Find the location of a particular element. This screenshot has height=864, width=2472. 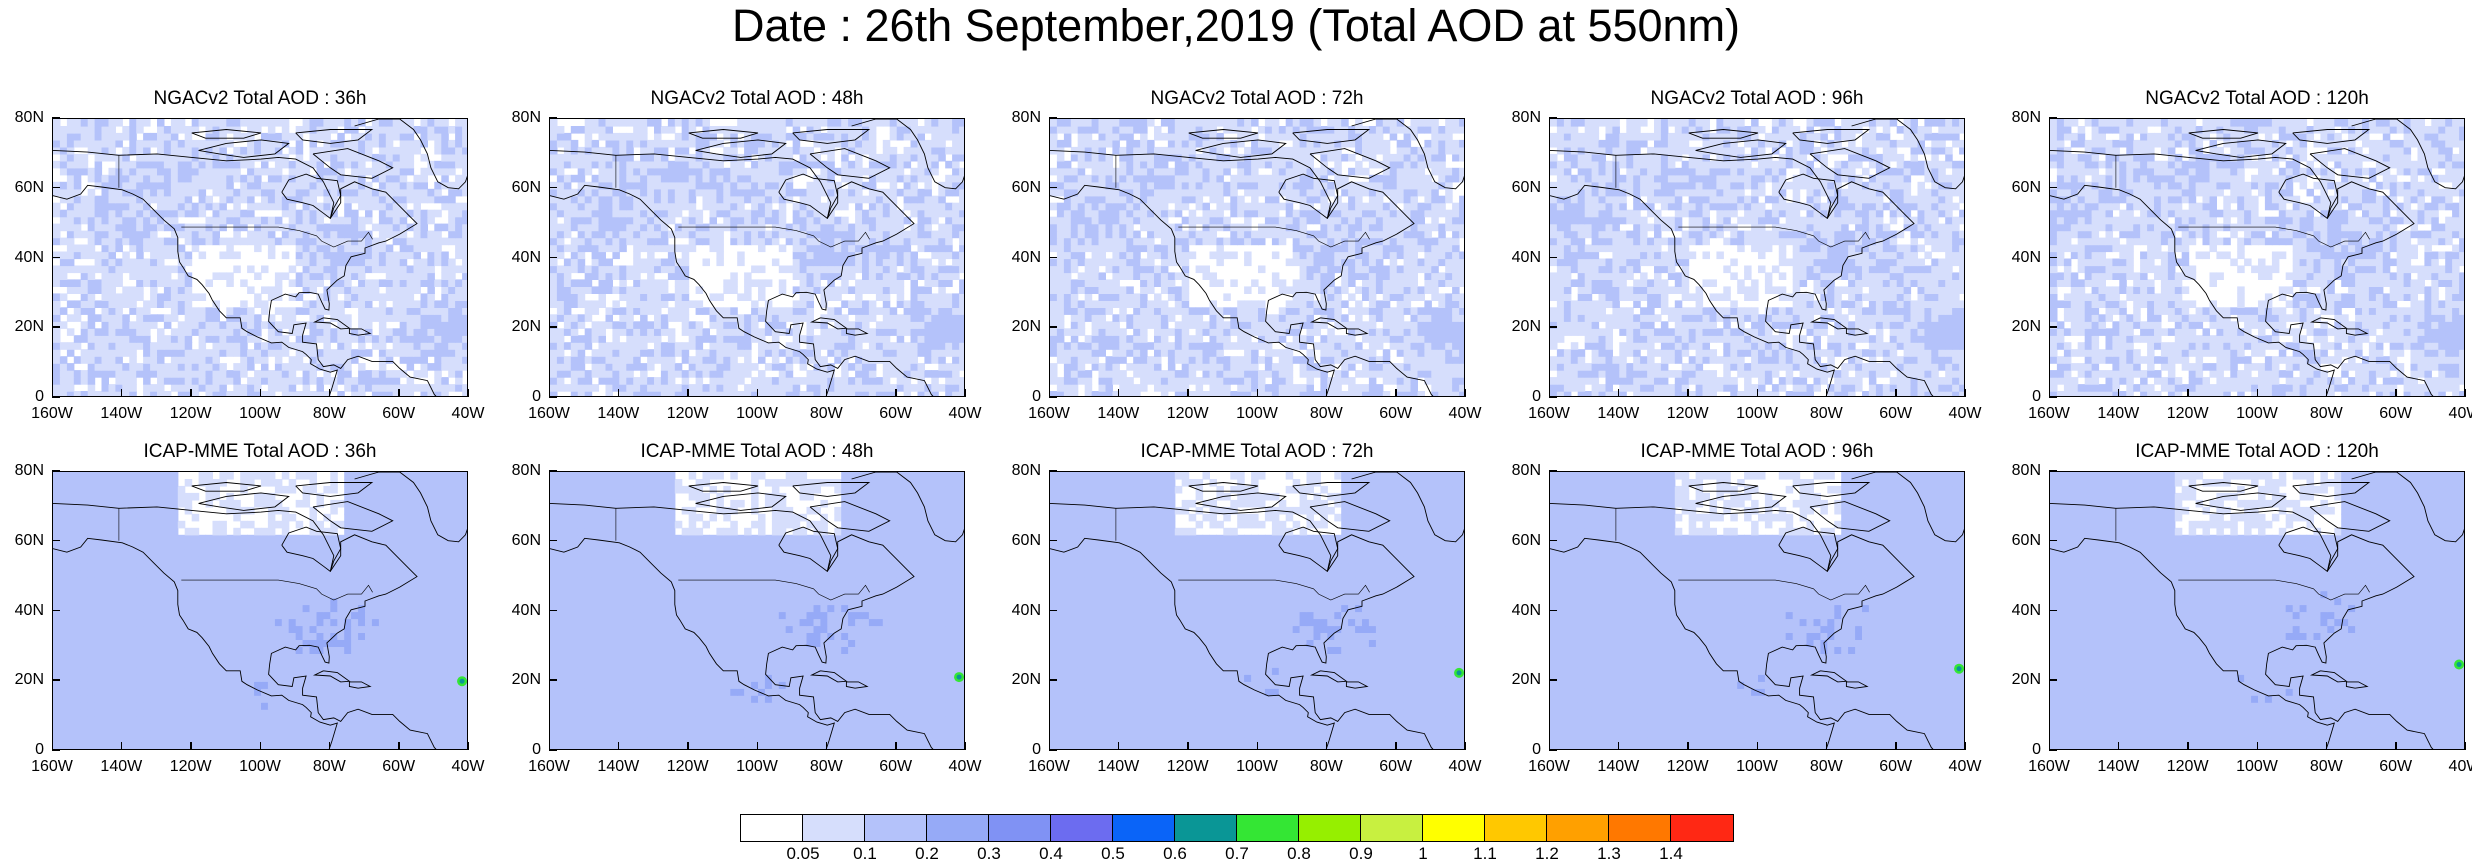

colorbar-label: 1.4 is located at coordinates (1671, 854).